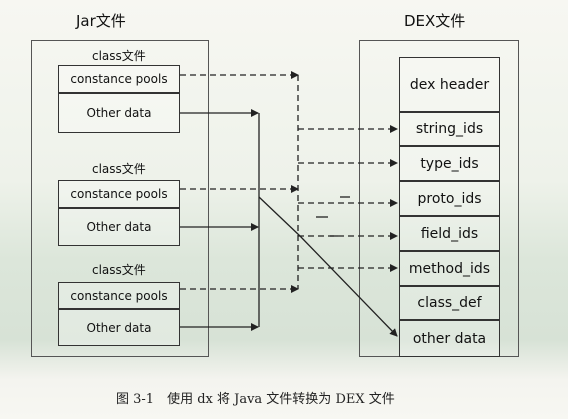 Image resolution: width=568 pixels, height=419 pixels. Describe the element at coordinates (449, 163) in the screenshot. I see `type-ids-box: type_ids` at that location.